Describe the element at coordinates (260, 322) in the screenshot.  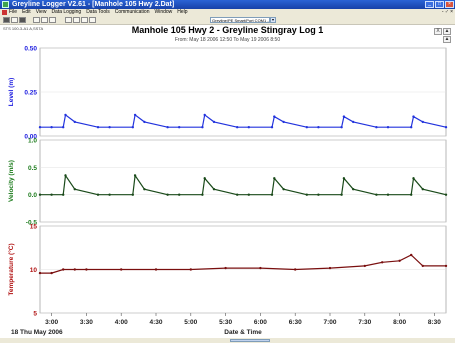
I see `x-tick-label: 6:00` at that location.